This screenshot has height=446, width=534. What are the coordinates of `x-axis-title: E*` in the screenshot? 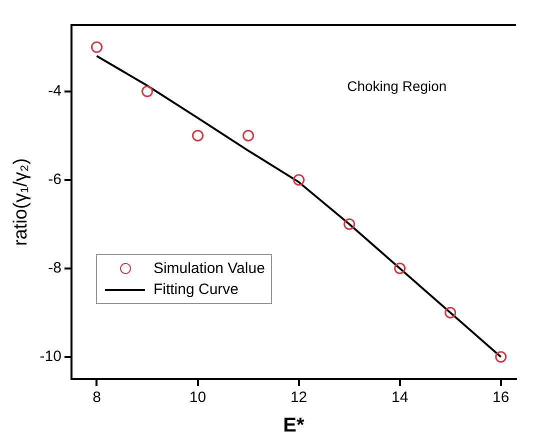 It's located at (294, 425).